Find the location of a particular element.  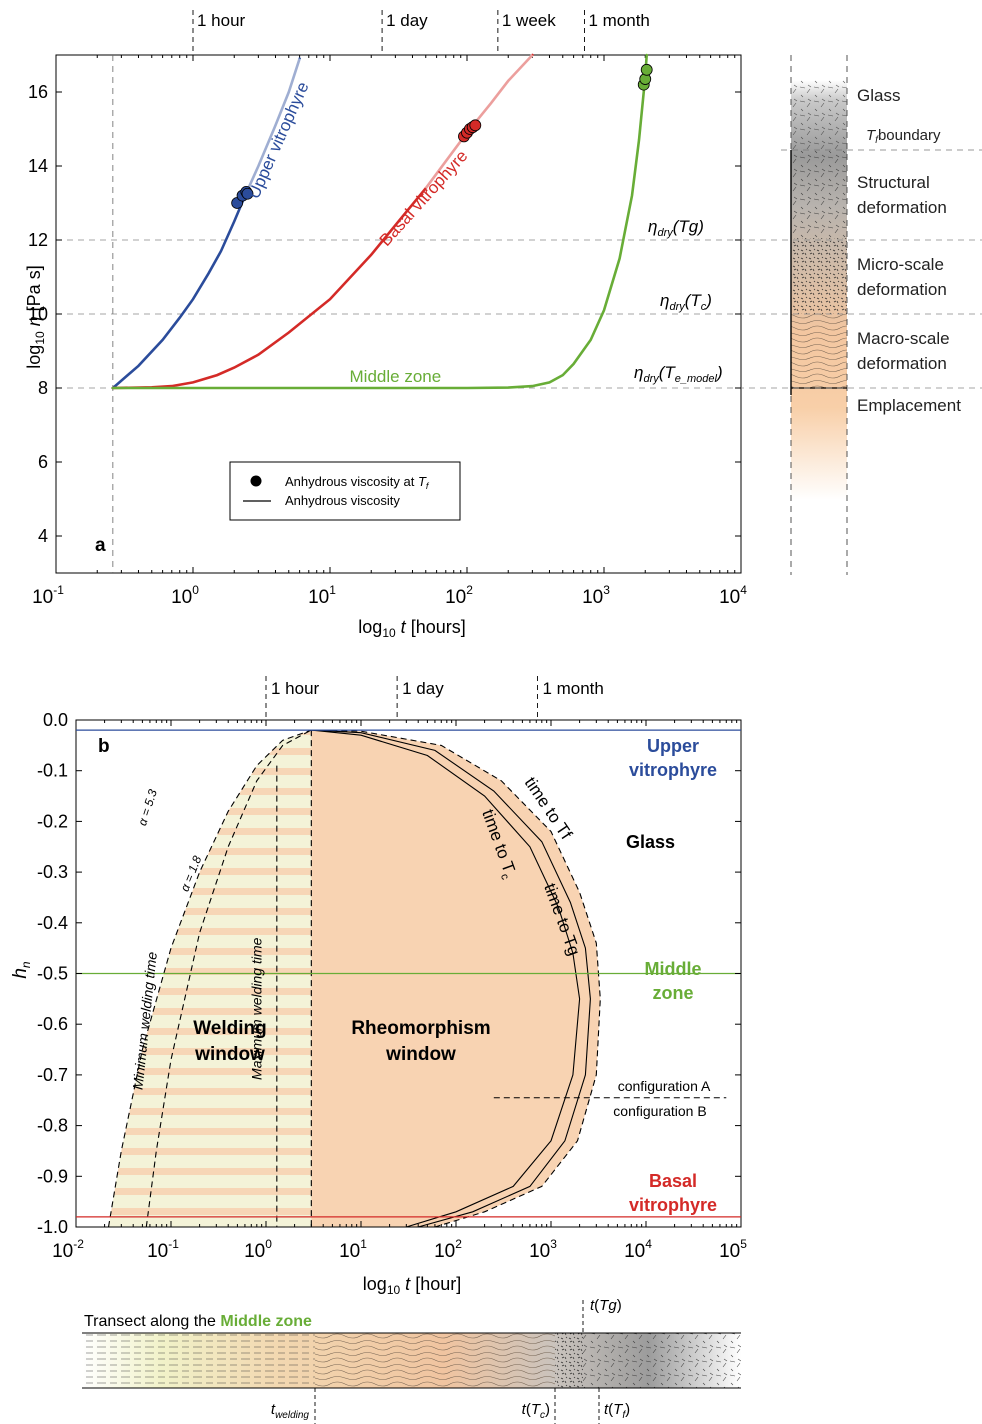

t-tf-label: t(Tf) is located at coordinates (617, 1411).